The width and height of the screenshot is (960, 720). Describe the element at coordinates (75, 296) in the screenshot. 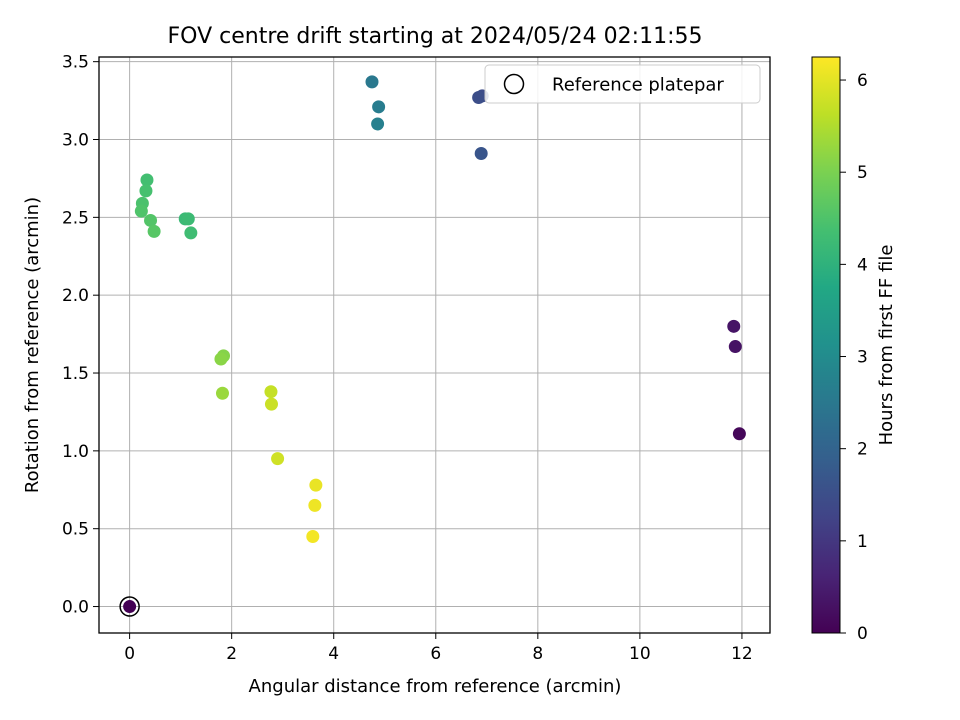

I see `y-tick-label: 2.0` at that location.